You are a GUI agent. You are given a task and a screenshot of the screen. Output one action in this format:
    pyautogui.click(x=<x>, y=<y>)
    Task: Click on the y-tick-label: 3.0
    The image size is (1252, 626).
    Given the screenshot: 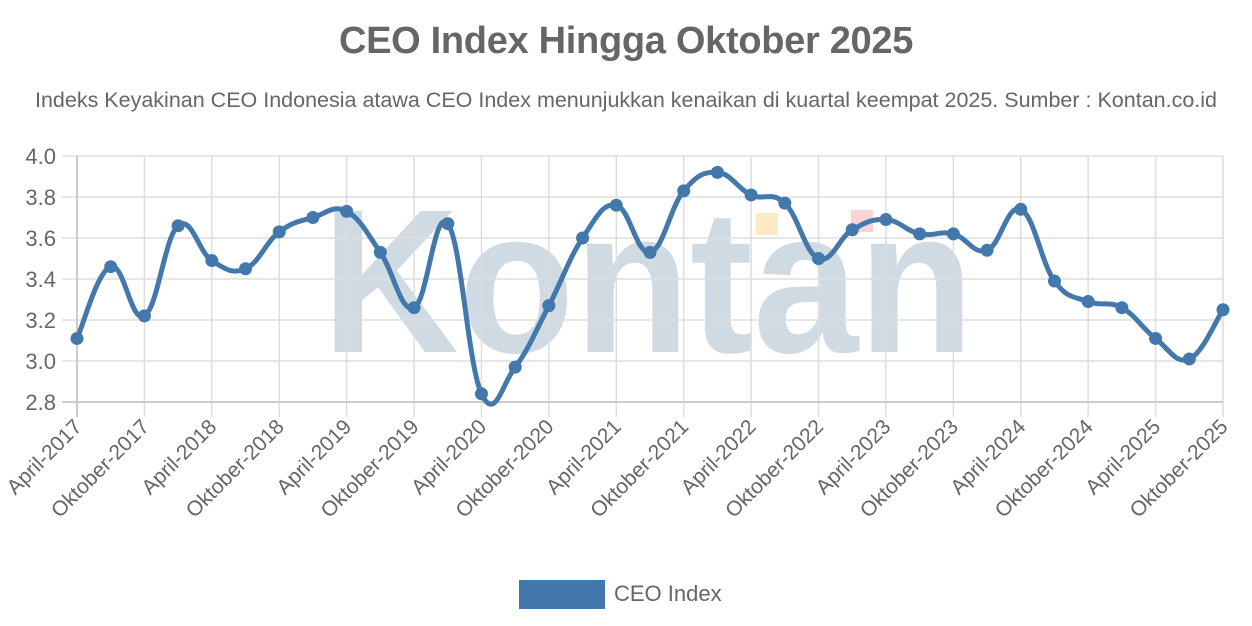 What is the action you would take?
    pyautogui.click(x=40, y=361)
    